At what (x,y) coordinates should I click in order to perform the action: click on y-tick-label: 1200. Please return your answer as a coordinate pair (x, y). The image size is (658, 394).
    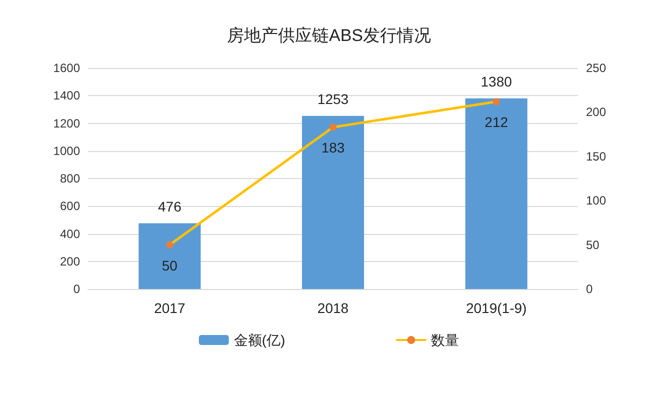
    Looking at the image, I should click on (66, 123).